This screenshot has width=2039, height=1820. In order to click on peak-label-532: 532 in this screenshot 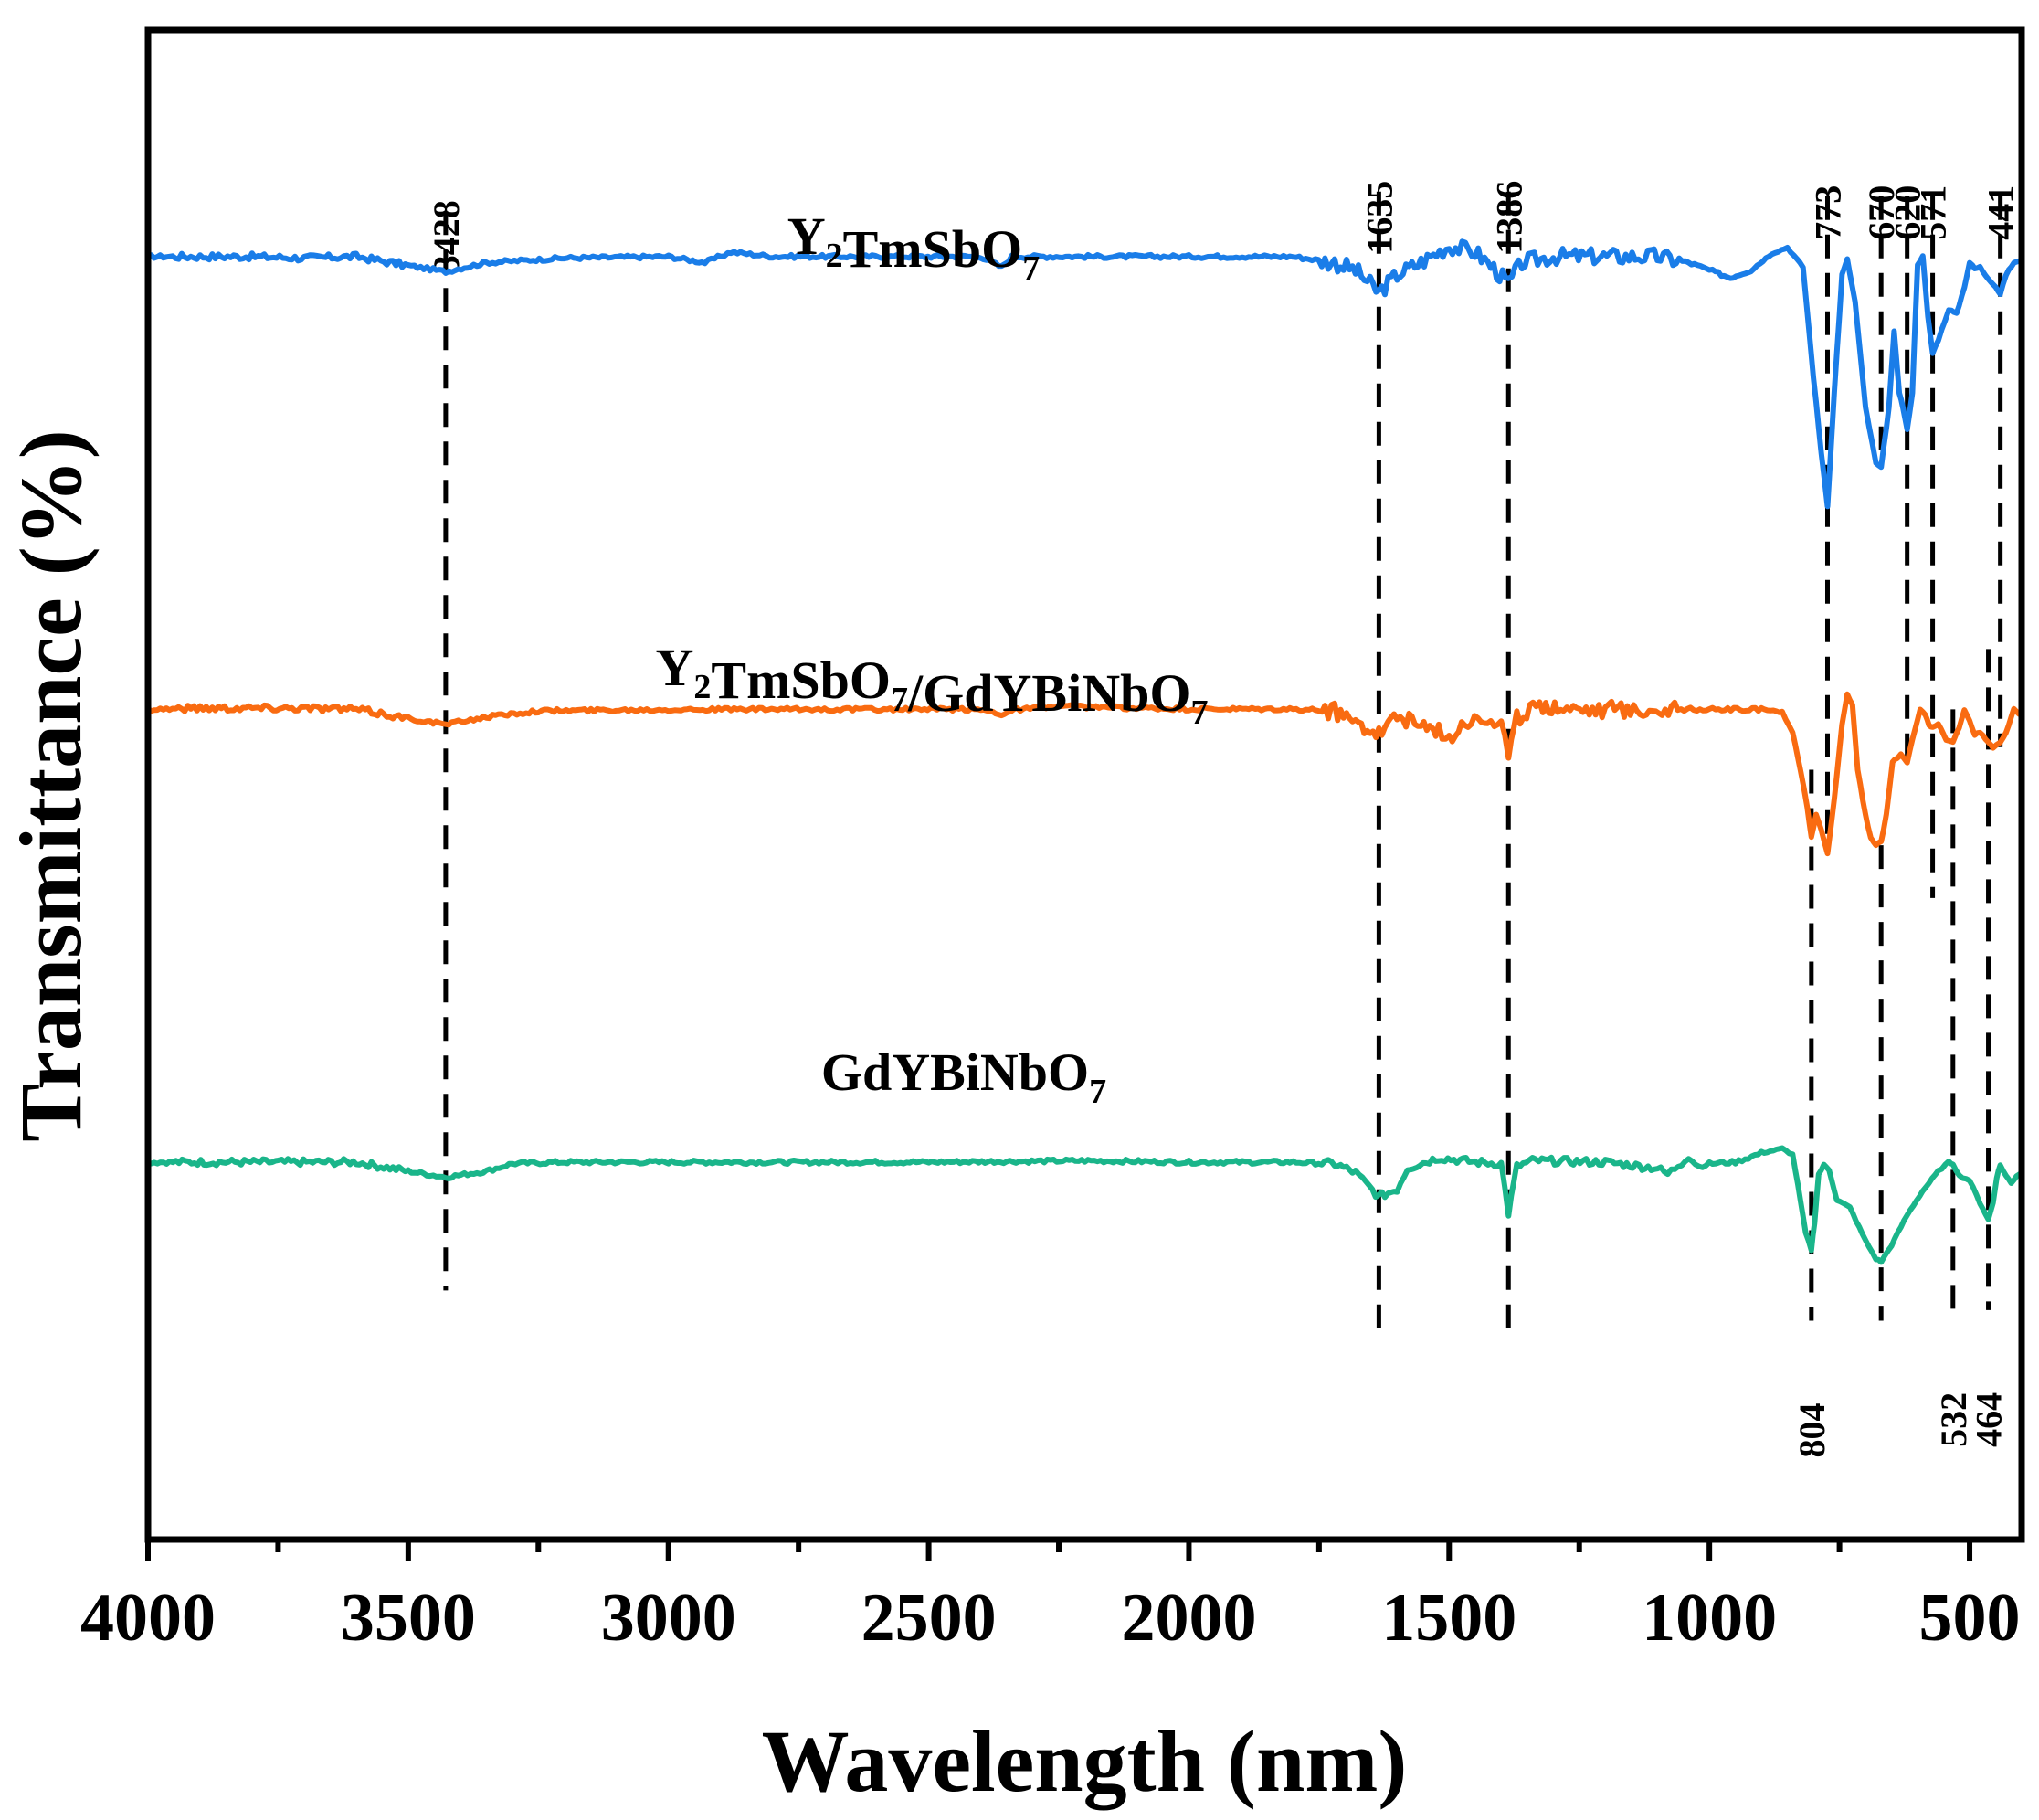, I will do `click(1954, 1420)`.